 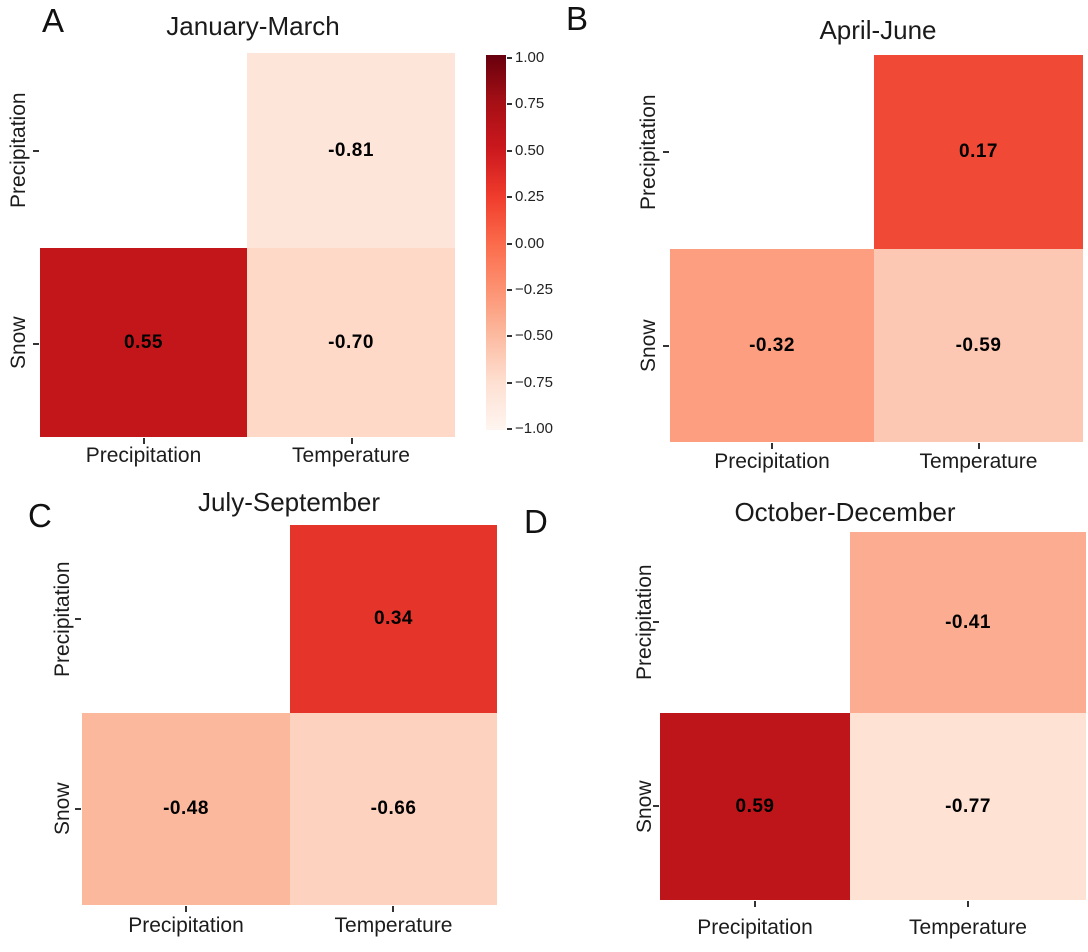 What do you see at coordinates (62, 619) in the screenshot?
I see `panel-c-ylabel-precipitation: Precipitation` at bounding box center [62, 619].